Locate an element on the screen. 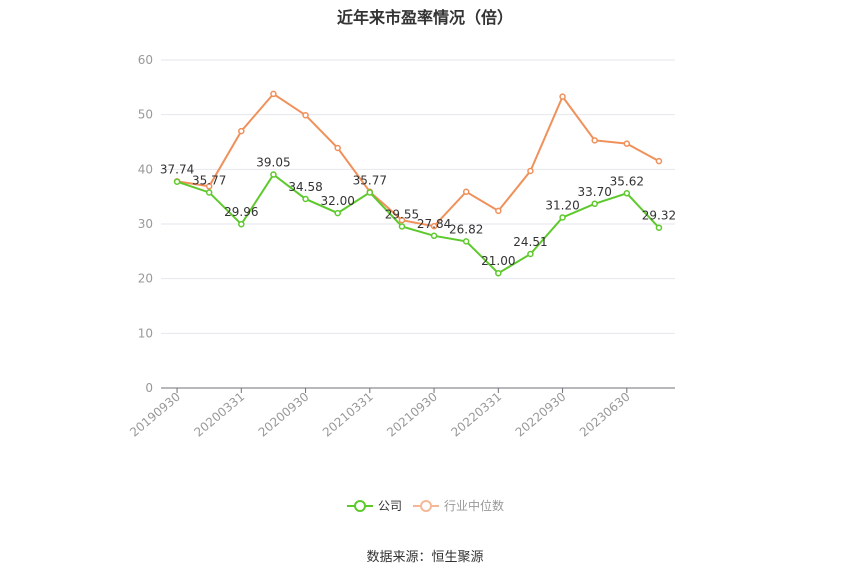 This screenshot has width=850, height=575. y-tick-label: 0 is located at coordinates (149, 388).